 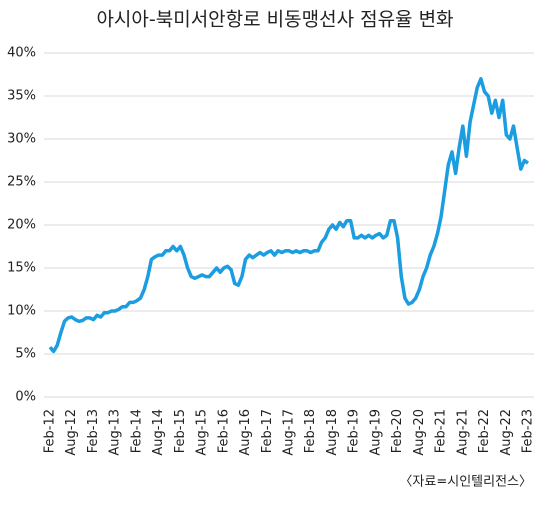 What do you see at coordinates (332, 432) in the screenshot?
I see `x-tick-label: Aug-18` at bounding box center [332, 432].